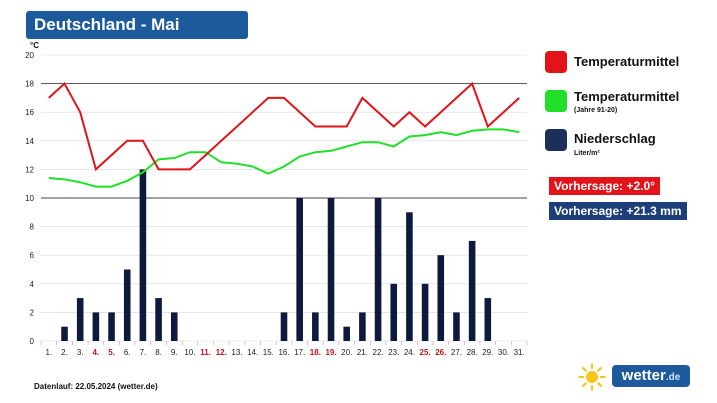 Image resolution: width=717 pixels, height=403 pixels. What do you see at coordinates (111, 352) in the screenshot?
I see `x-tick-label: 5.` at bounding box center [111, 352].